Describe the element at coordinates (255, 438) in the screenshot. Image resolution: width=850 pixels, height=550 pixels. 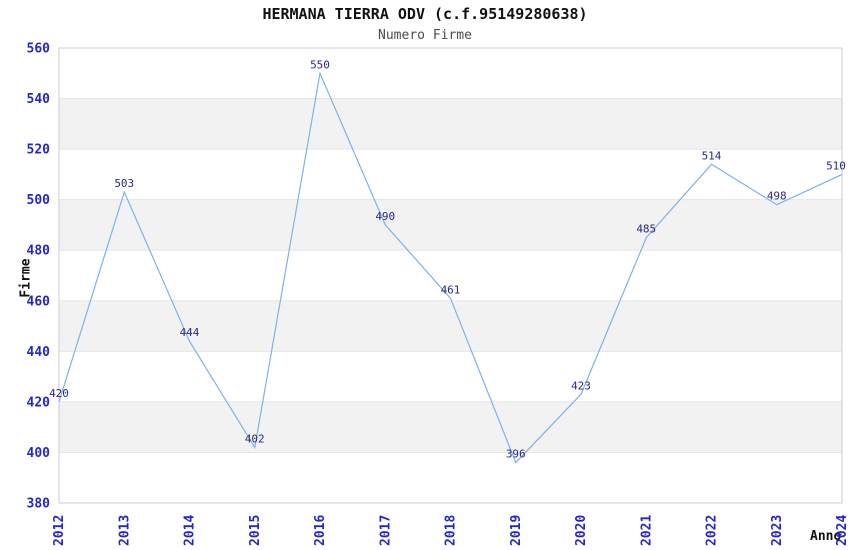
I see `data-label: 402` at that location.